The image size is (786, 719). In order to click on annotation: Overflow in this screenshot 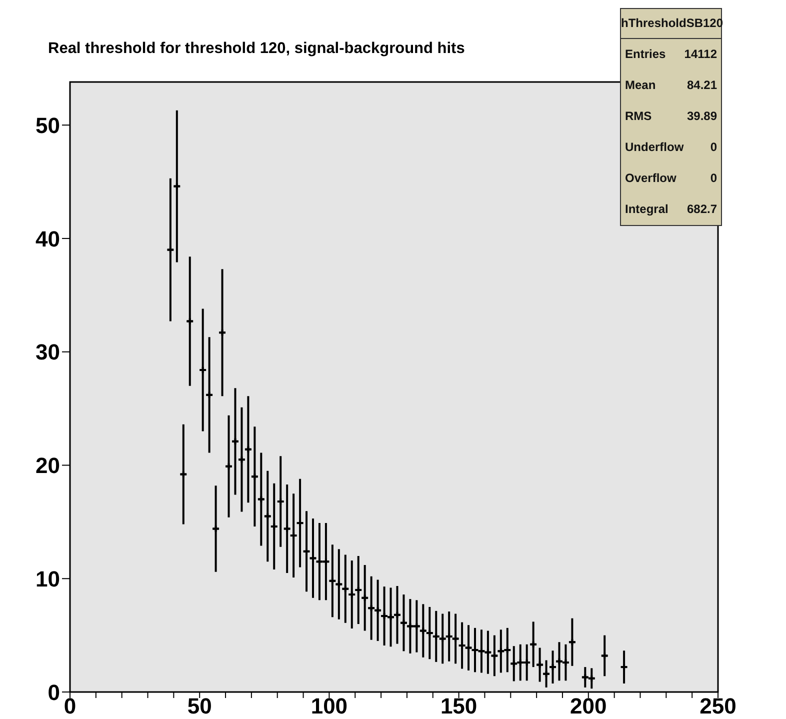, I will do `click(650, 178)`.